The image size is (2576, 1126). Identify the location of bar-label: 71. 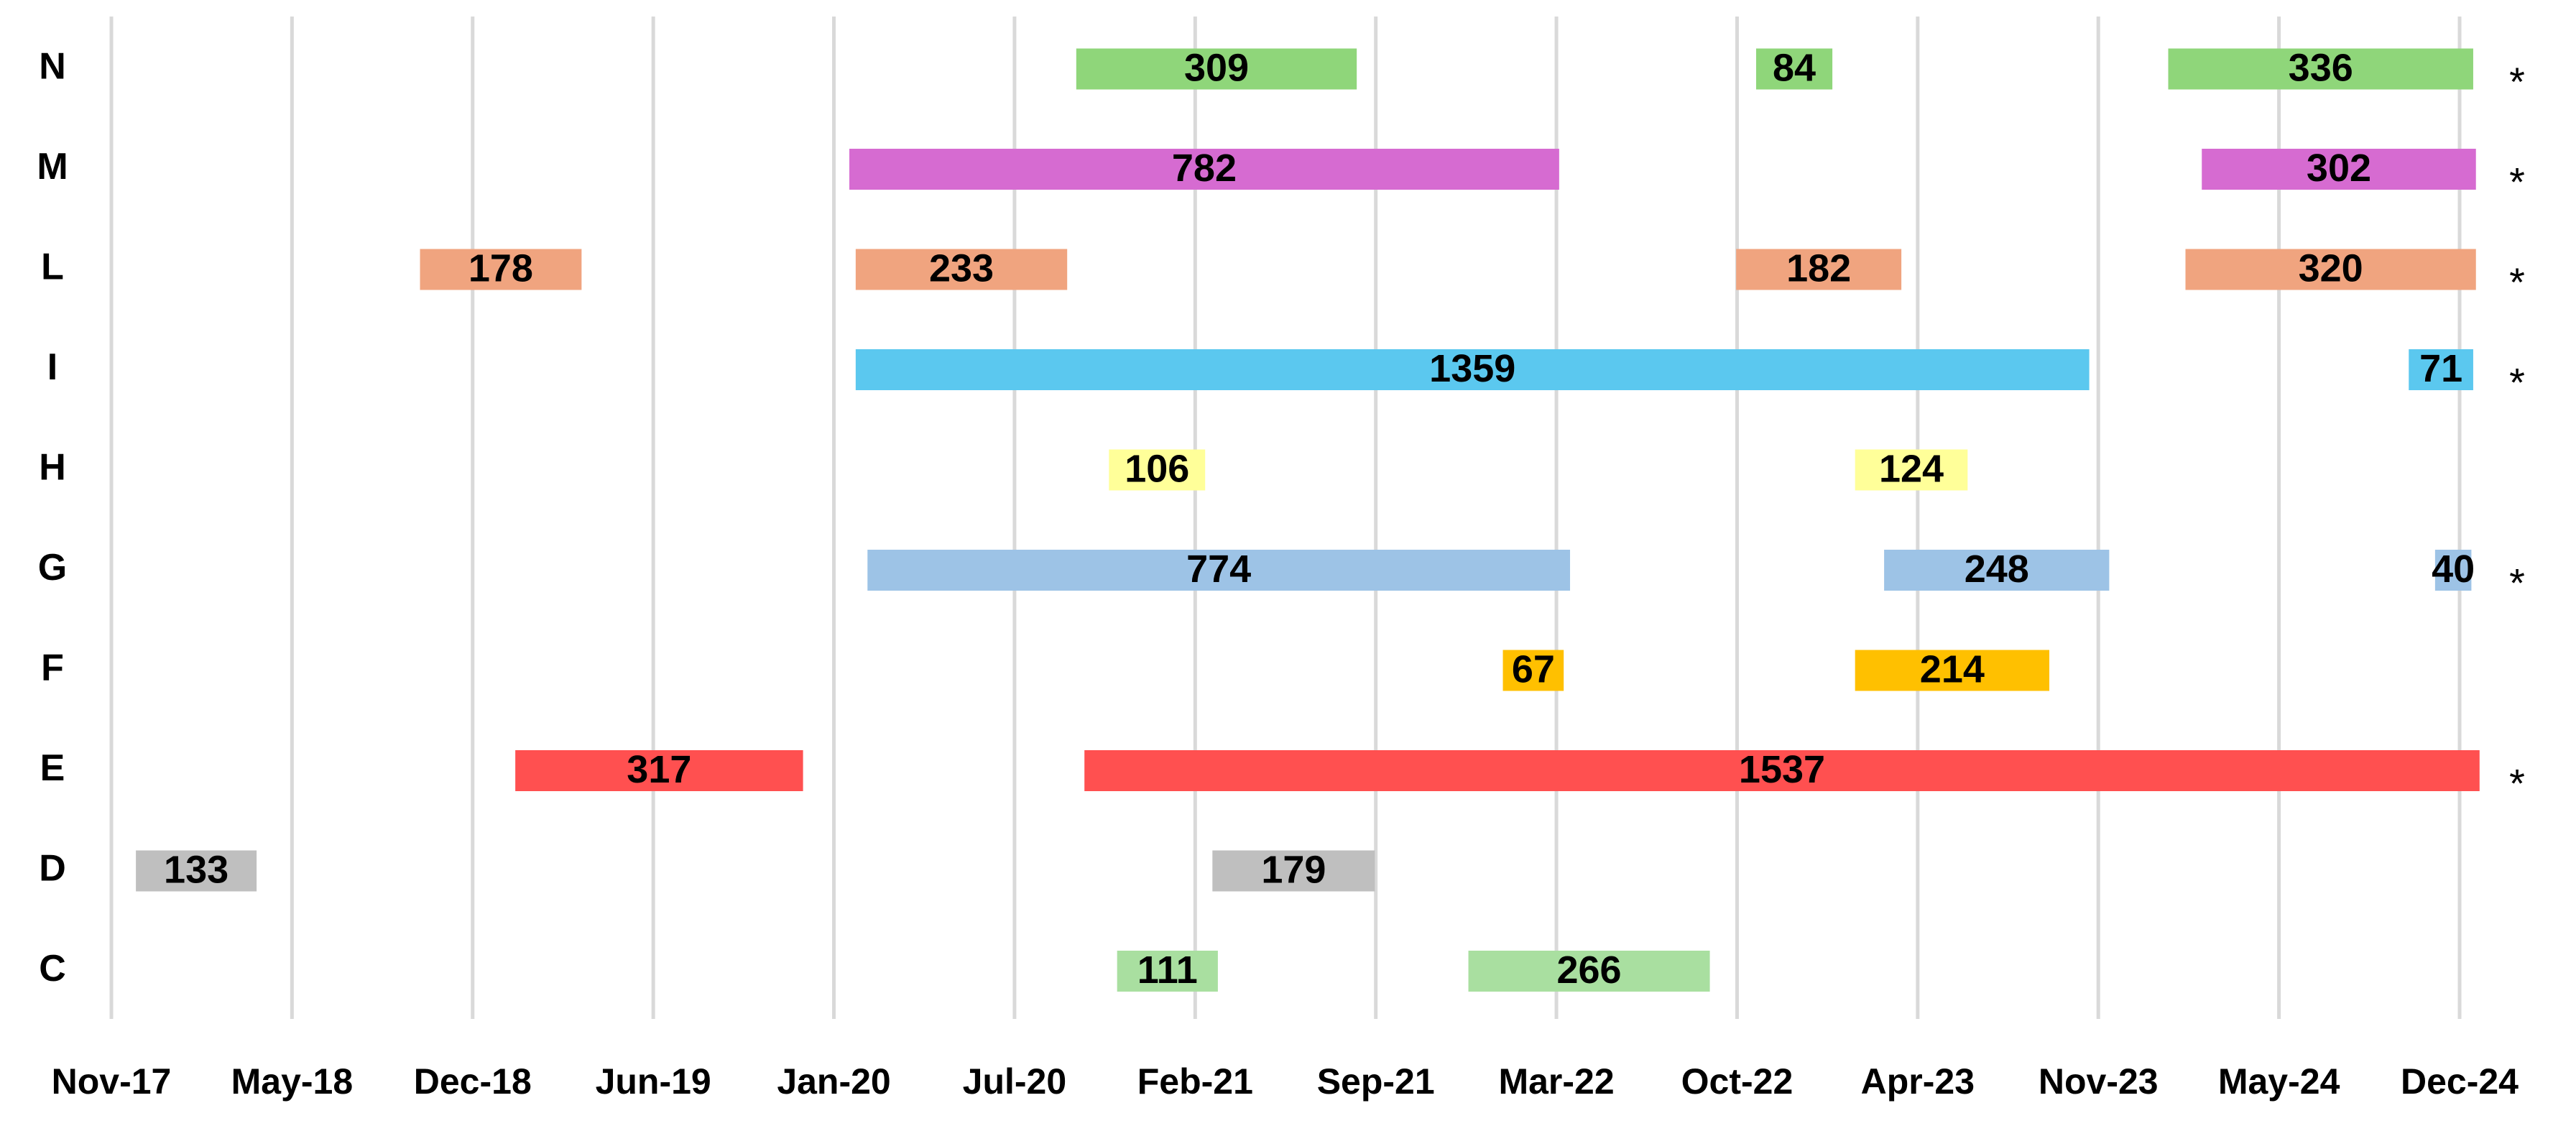
(2440, 368).